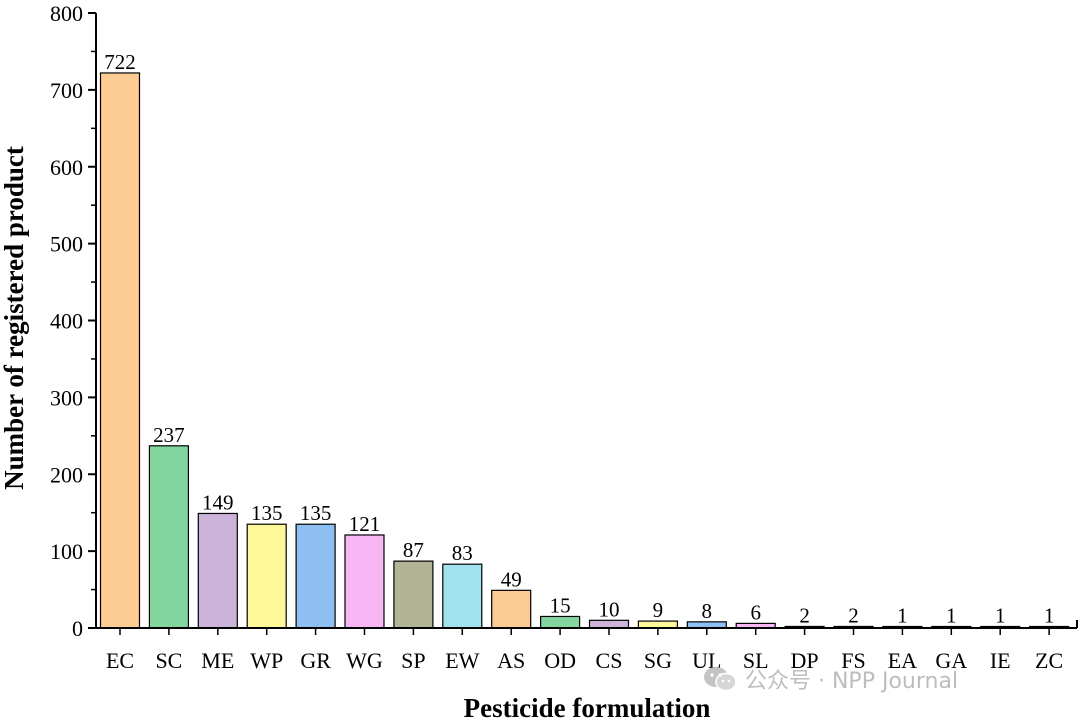 Image resolution: width=1080 pixels, height=721 pixels. Describe the element at coordinates (586, 650) in the screenshot. I see `x-axis: EC SC ME WP GR WG SP EW AS OD CS SG UL SL DP FS EA GA IE ZC` at that location.